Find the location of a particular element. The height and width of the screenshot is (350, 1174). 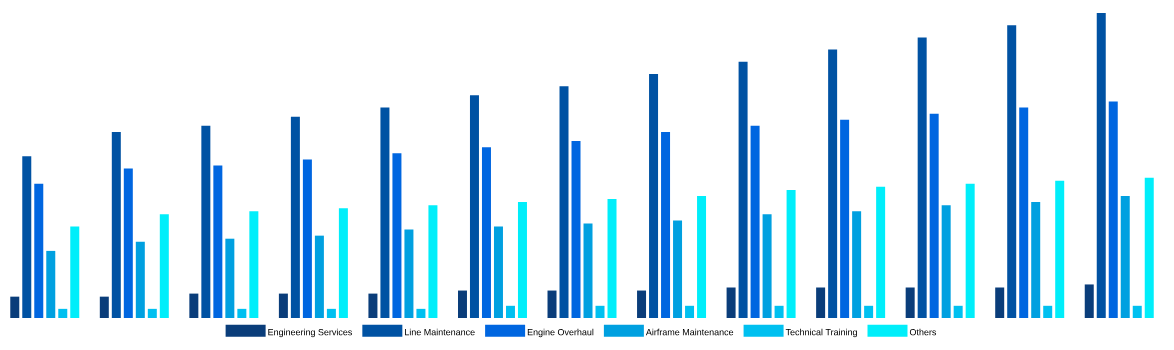

legend-label: Engineering Services is located at coordinates (310, 333).